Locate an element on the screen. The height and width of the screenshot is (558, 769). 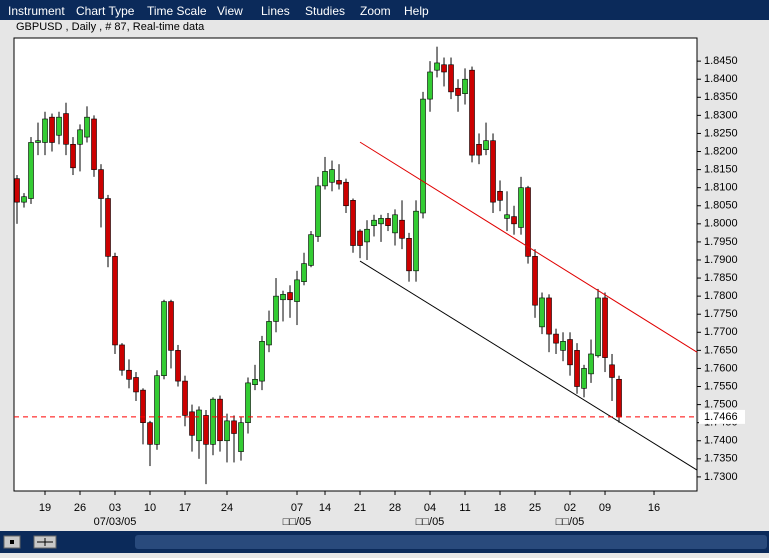
y-tick-label: 1.8250 is located at coordinates (721, 133).